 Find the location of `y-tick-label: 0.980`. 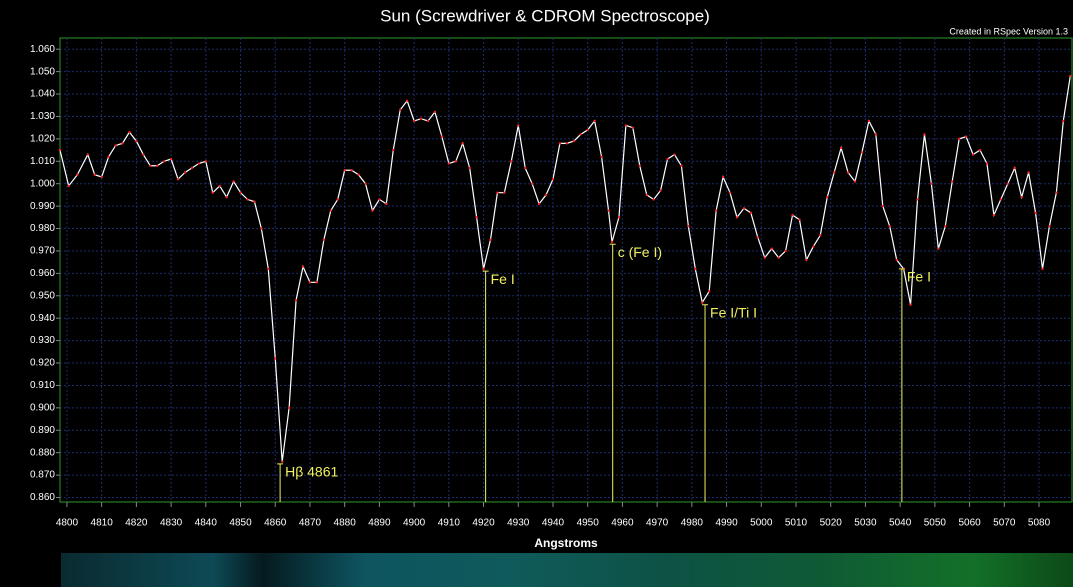

y-tick-label: 0.980 is located at coordinates (42, 228).